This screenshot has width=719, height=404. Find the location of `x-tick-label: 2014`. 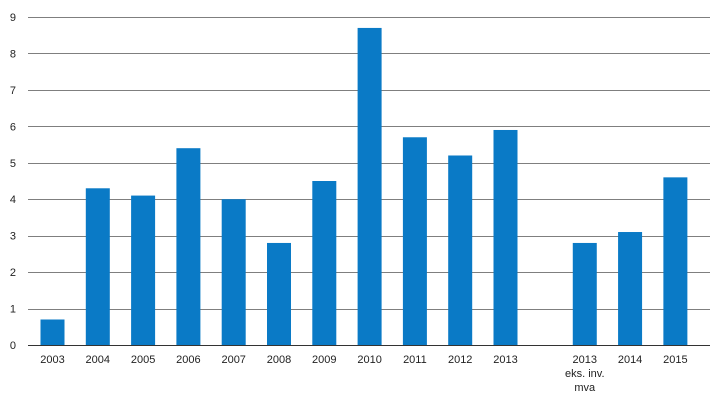

x-tick-label: 2014 is located at coordinates (630, 360).